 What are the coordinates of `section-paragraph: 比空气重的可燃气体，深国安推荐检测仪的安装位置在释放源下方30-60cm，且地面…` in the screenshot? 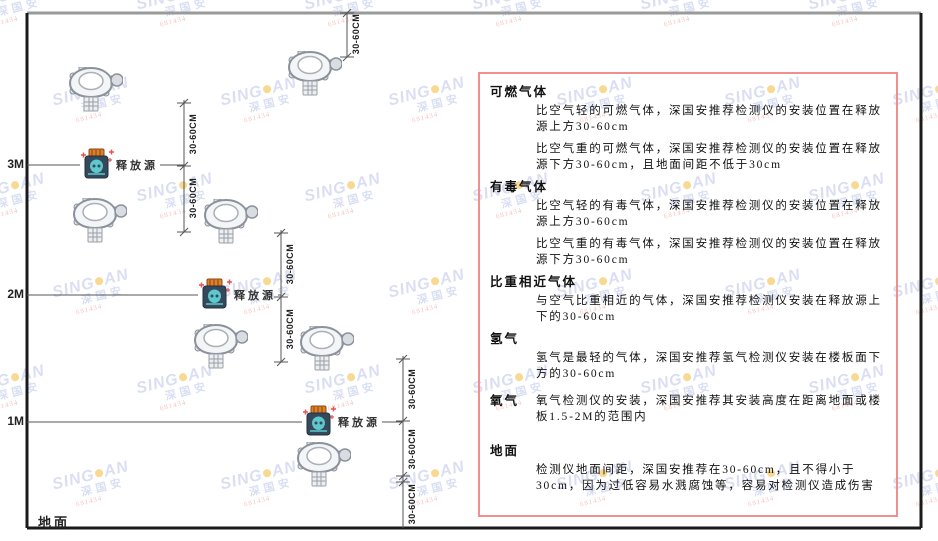 It's located at (709, 157).